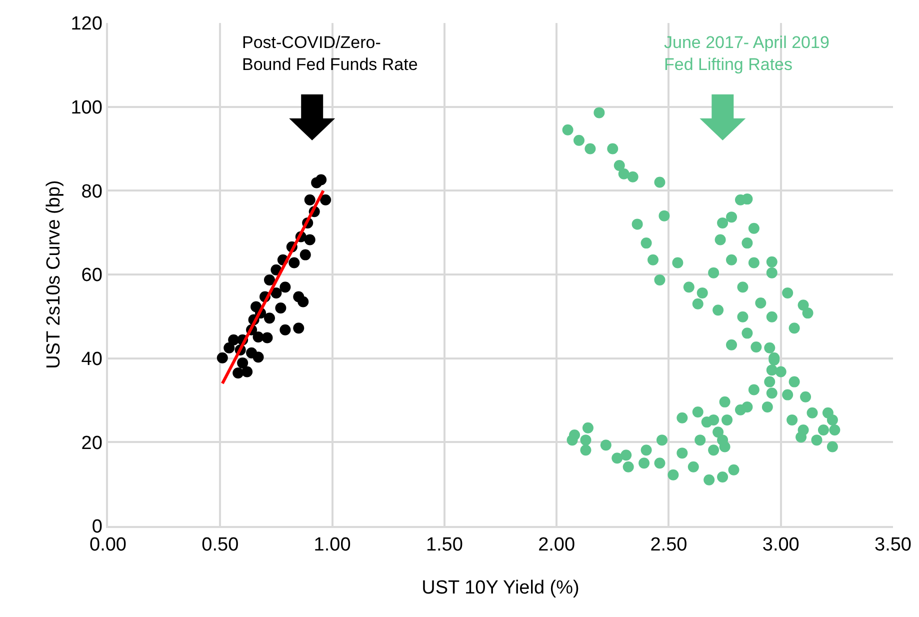  I want to click on y-tick-label: 40, so click(91, 359).